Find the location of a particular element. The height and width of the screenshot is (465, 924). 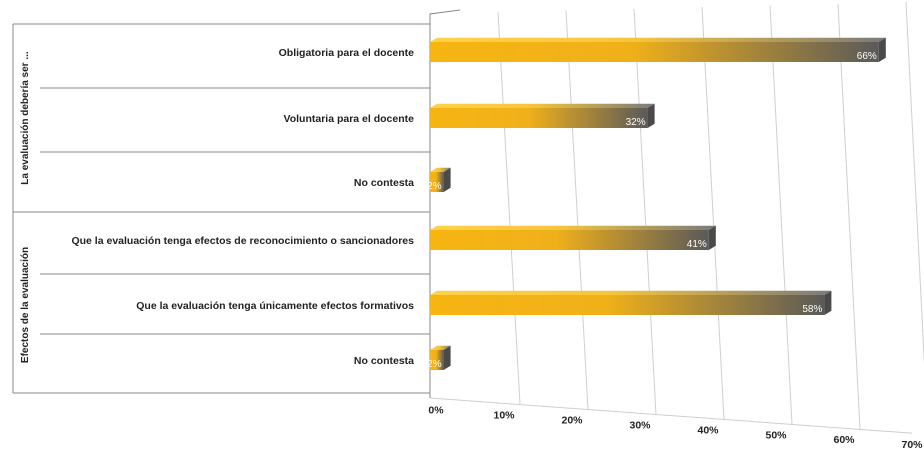

category-label: Obligatoria para el docente is located at coordinates (347, 53).